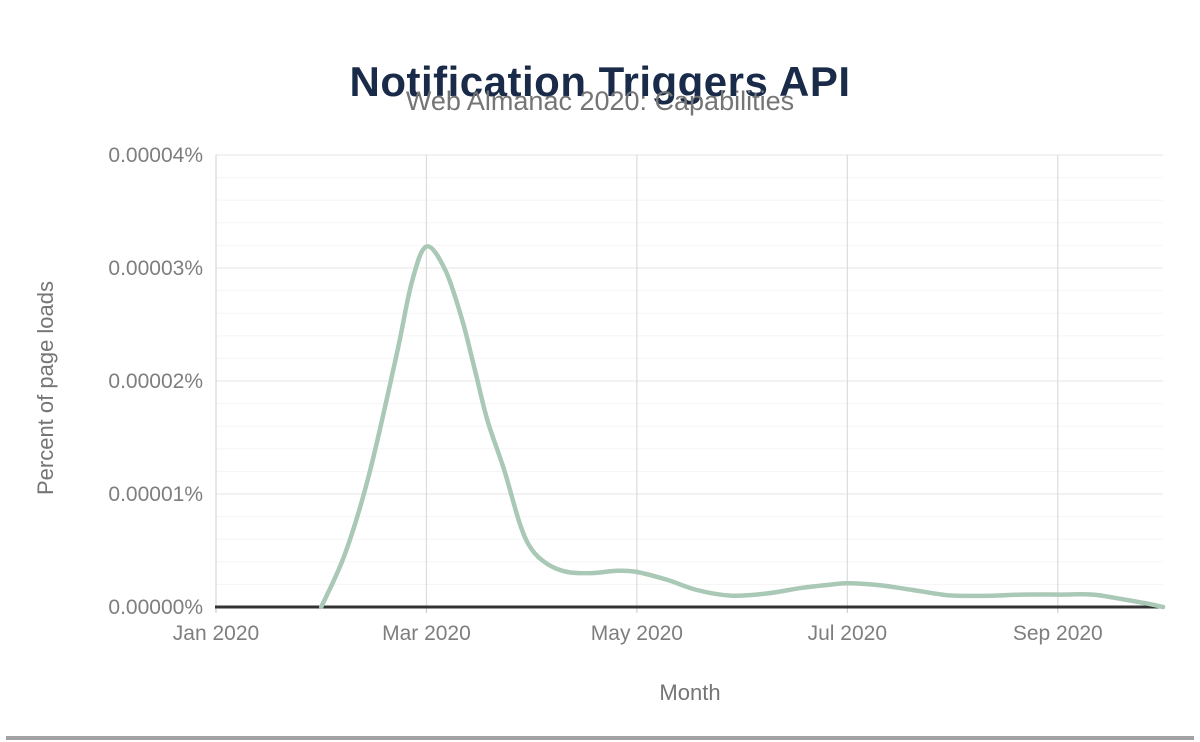 This screenshot has height=742, width=1200. What do you see at coordinates (600, 82) in the screenshot?
I see `chart-title: Notification Triggers API` at bounding box center [600, 82].